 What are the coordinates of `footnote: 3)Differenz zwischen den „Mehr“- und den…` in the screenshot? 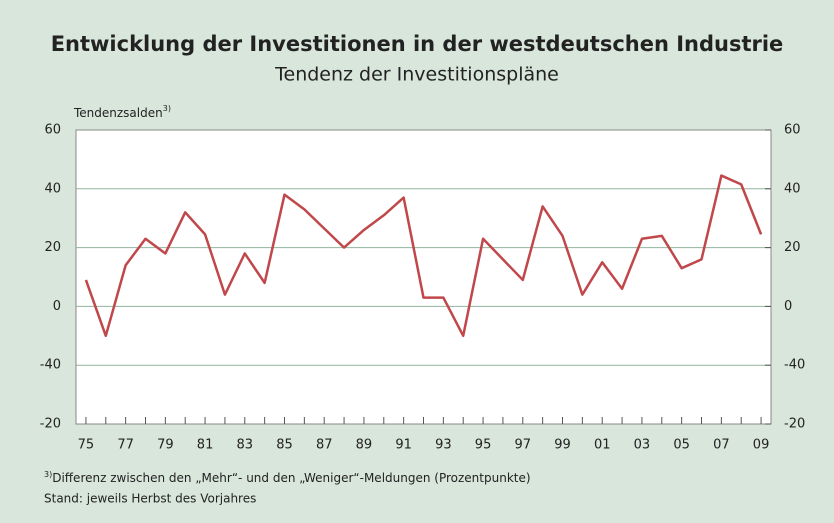 It's located at (287, 477).